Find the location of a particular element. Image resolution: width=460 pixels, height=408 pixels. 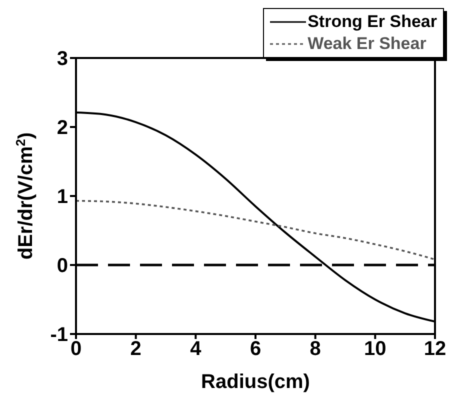

y-tick-label: 2 is located at coordinates (62, 128).